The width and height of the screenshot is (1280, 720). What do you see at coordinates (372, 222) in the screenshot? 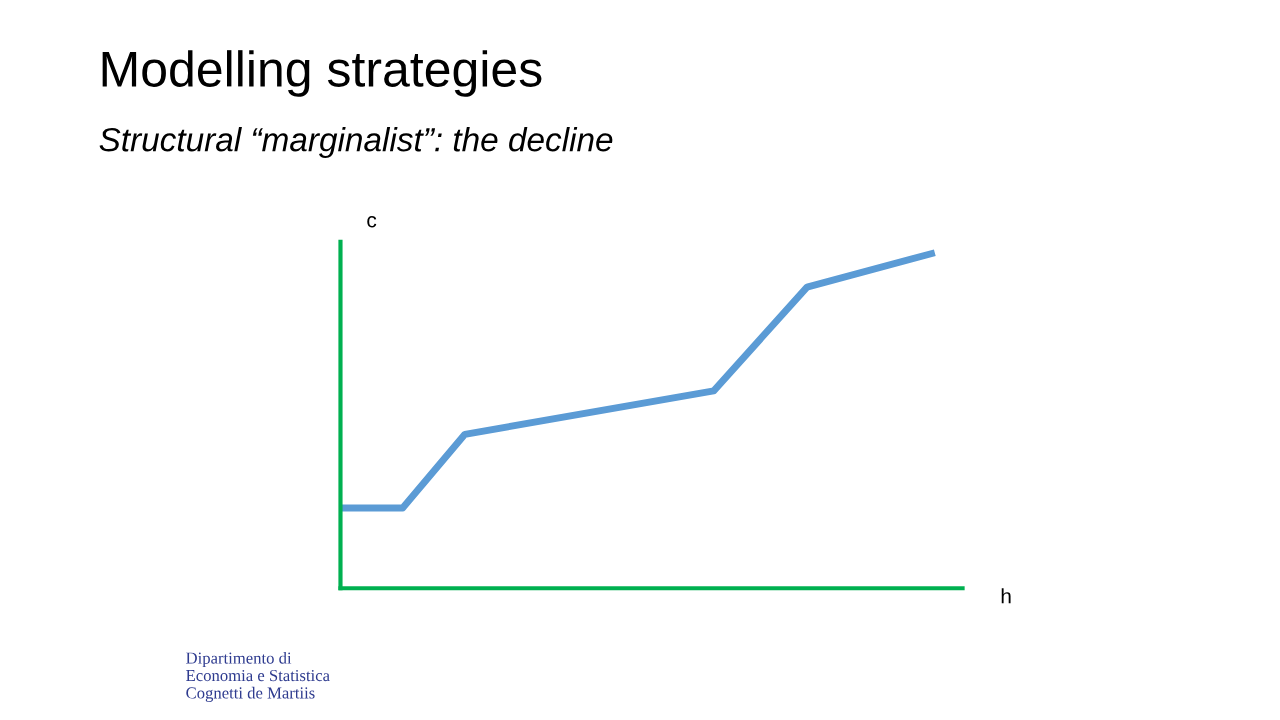
I see `y-axis-title: c` at bounding box center [372, 222].